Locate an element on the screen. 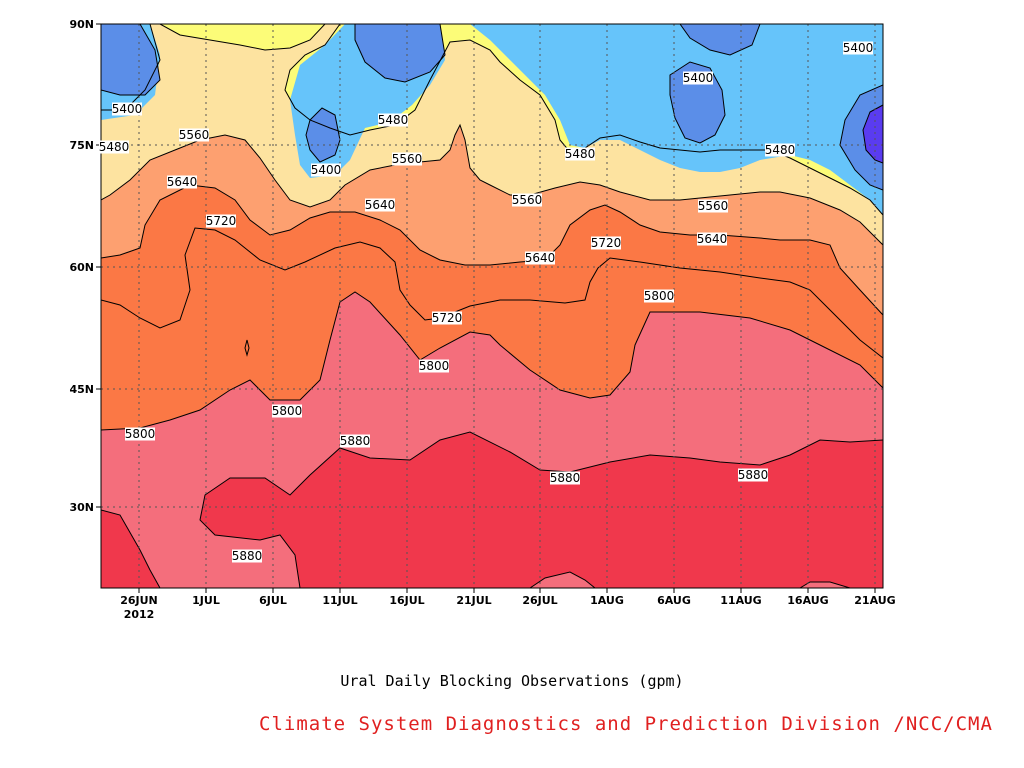 The width and height of the screenshot is (1024, 768). y-tick-label: 30N is located at coordinates (81, 507).